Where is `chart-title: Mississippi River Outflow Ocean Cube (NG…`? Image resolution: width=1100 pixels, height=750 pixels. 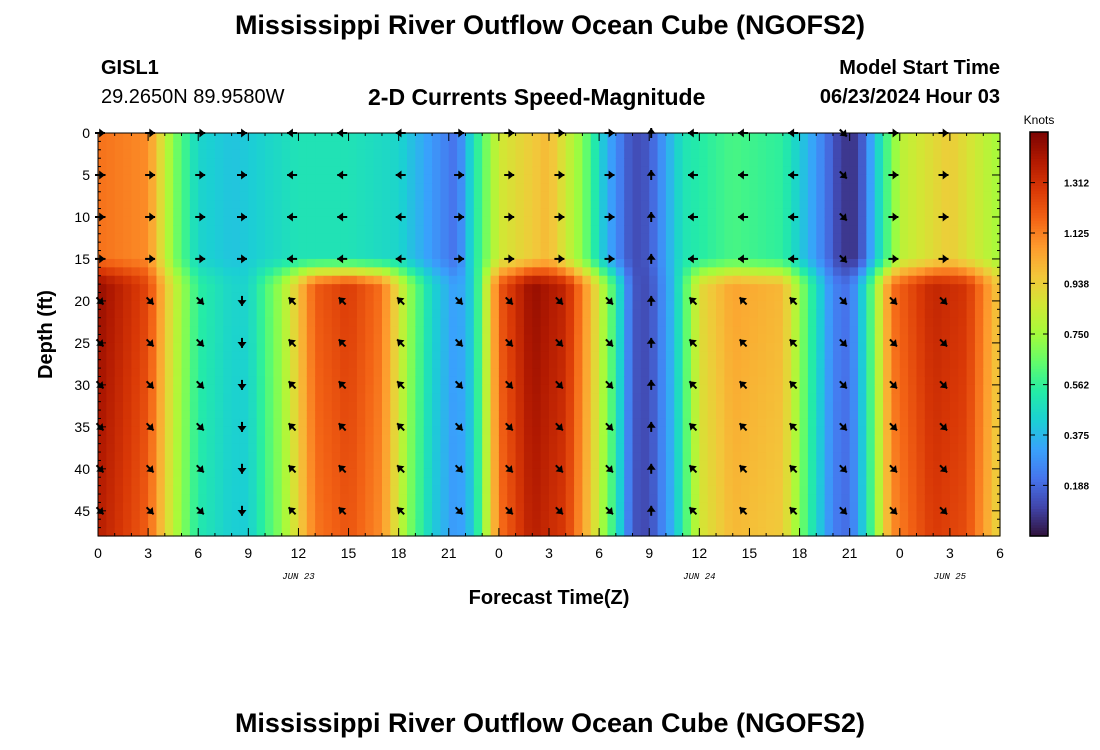 chart-title: Mississippi River Outflow Ocean Cube (NG… is located at coordinates (550, 25).